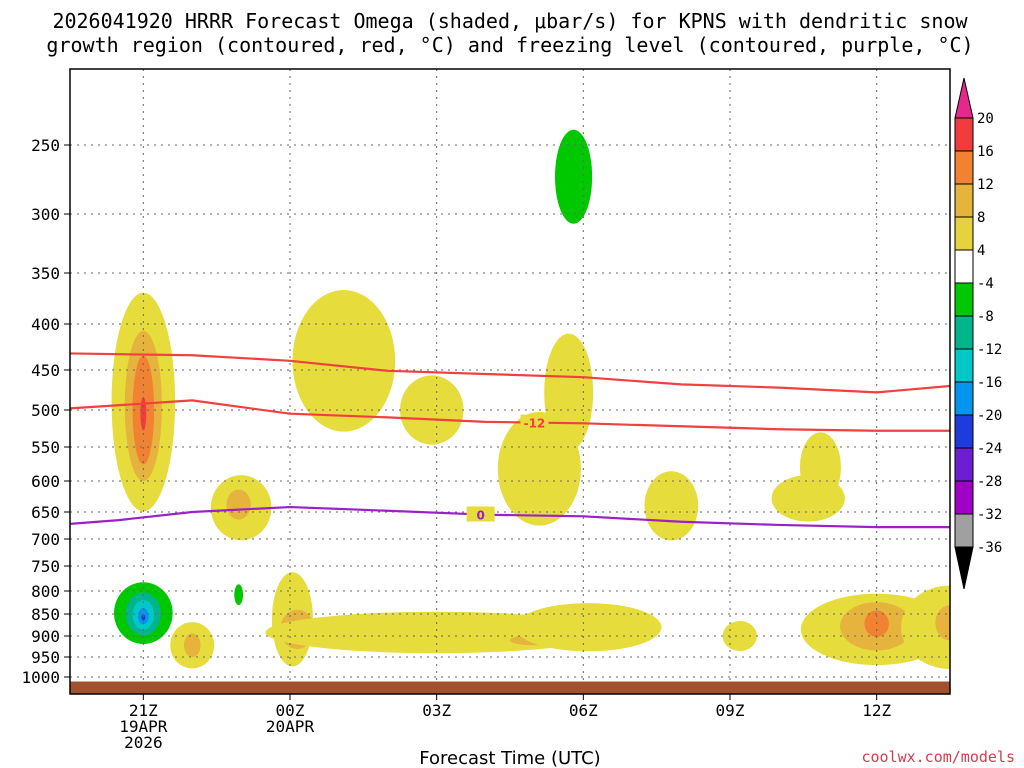 This screenshot has width=1024, height=768. Describe the element at coordinates (964, 568) in the screenshot. I see `colorbar-bottom-arrow` at that location.